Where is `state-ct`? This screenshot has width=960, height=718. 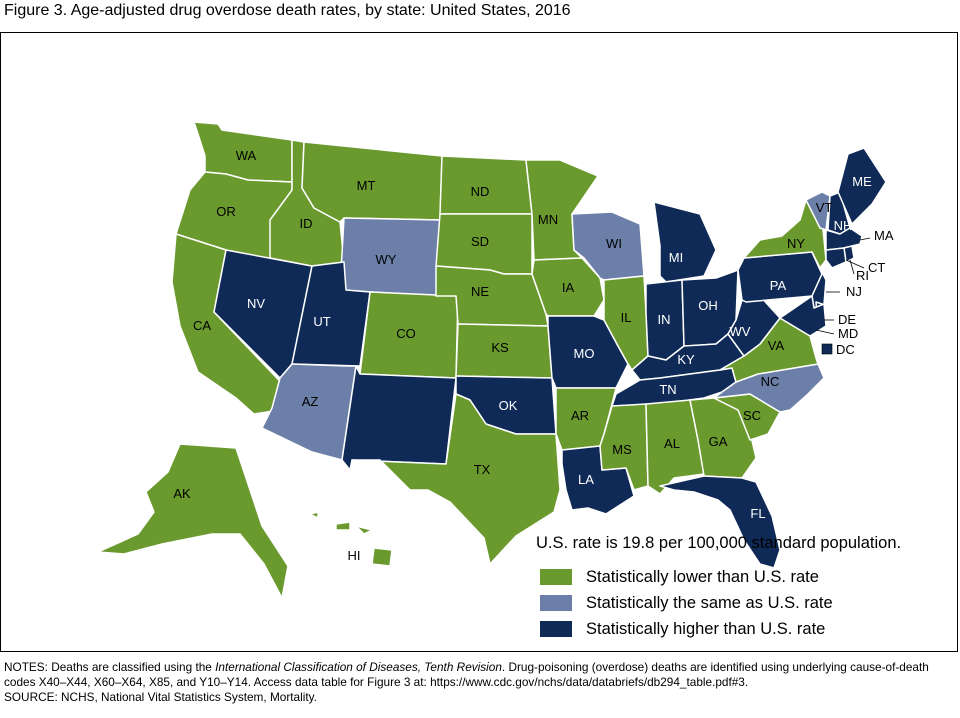
state-ct is located at coordinates (836, 258).